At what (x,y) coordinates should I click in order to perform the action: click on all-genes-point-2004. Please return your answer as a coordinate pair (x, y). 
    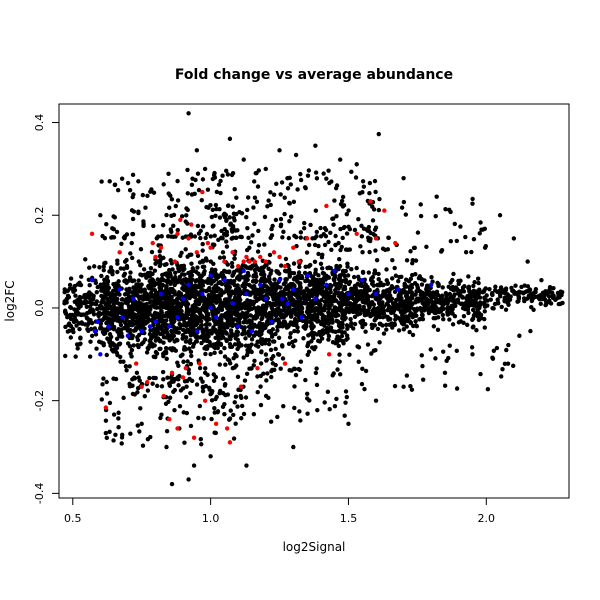
    Looking at the image, I should click on (274, 341).